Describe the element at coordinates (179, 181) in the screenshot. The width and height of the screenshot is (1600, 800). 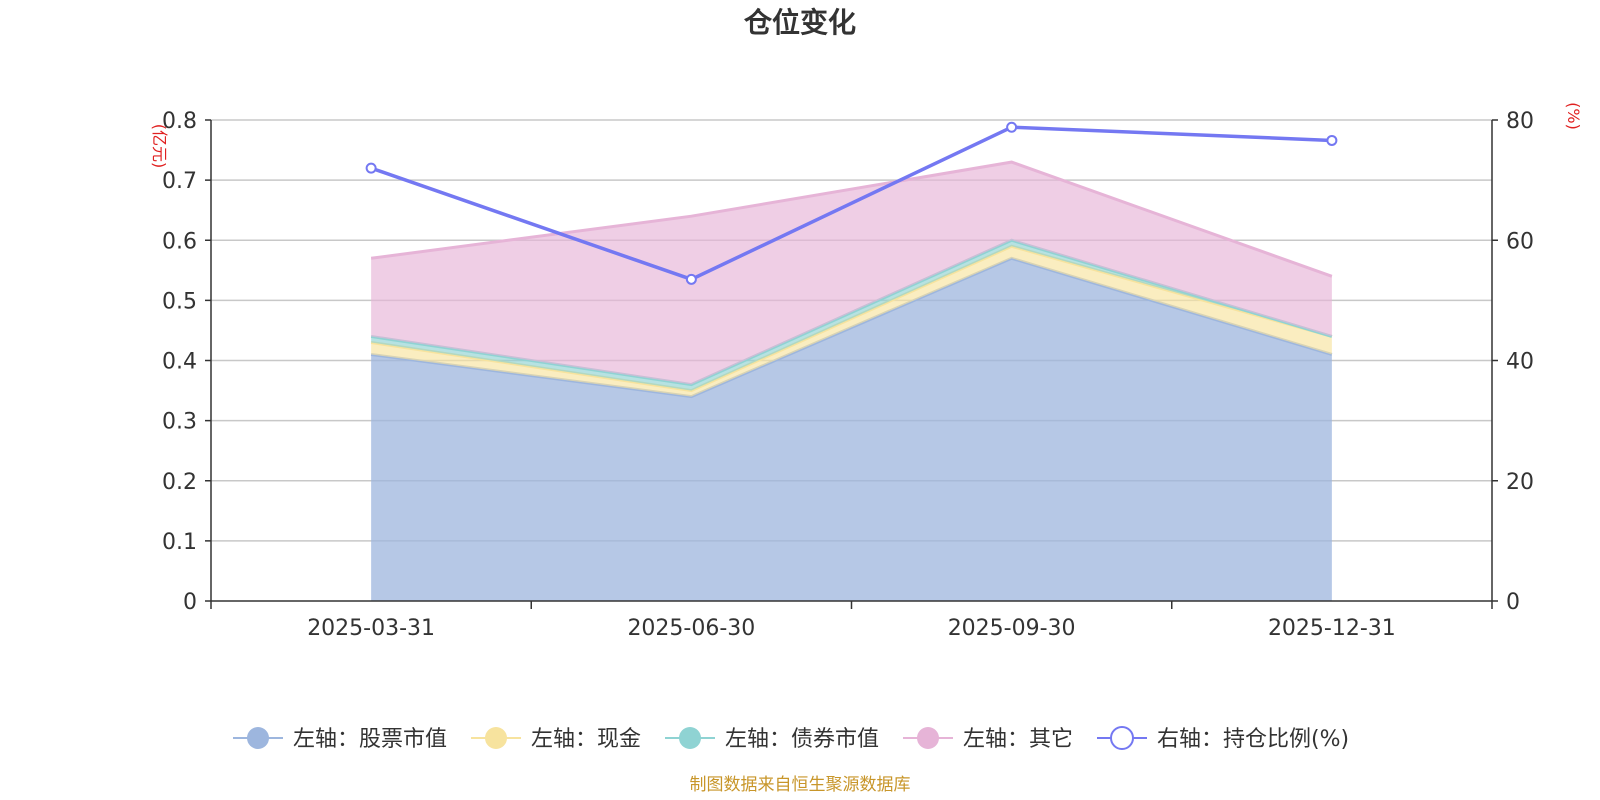
I see `left-axis-tick-label: 0.7` at that location.